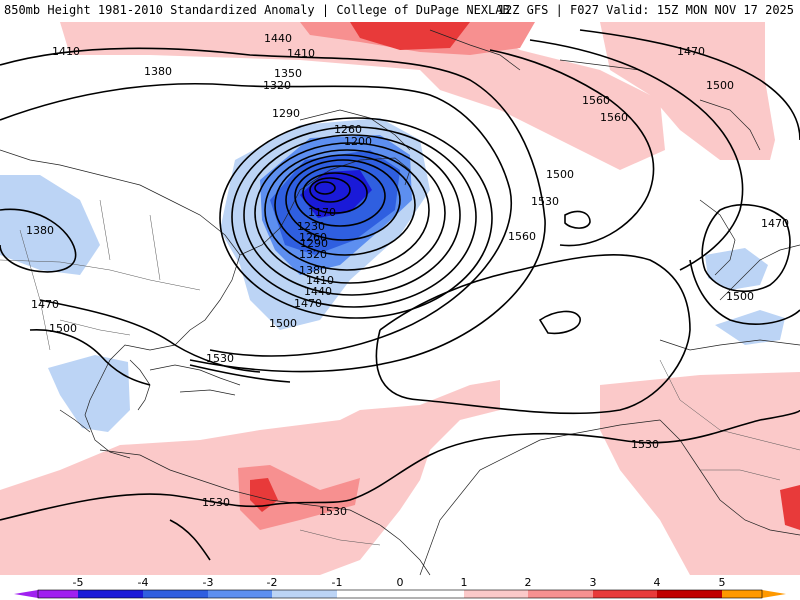 The width and height of the screenshot is (800, 600). I want to click on contour-label: 1230, so click(311, 226).